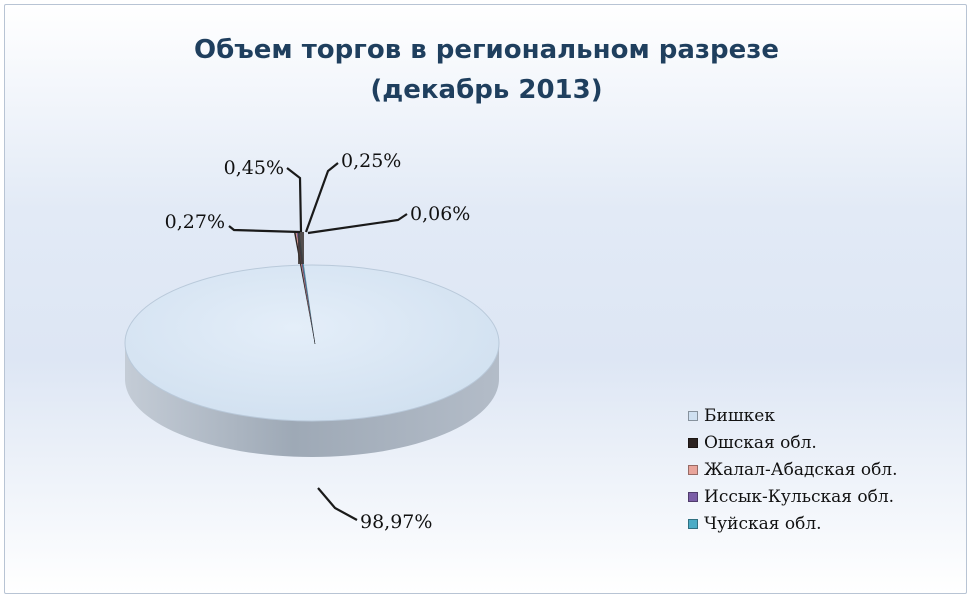  I want to click on legend-item-3: Иссык-Кульская обл., so click(793, 496).